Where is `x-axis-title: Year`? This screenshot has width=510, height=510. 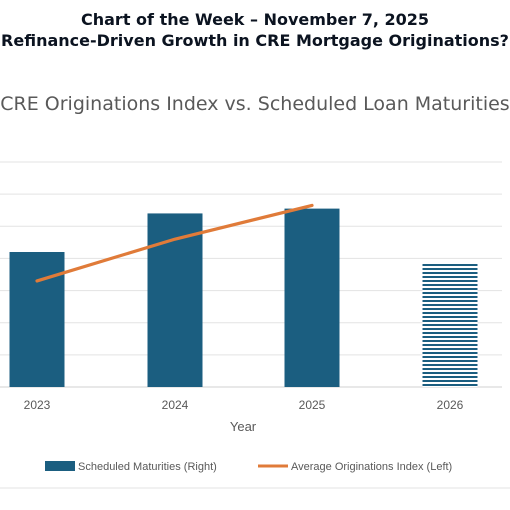 x-axis-title: Year is located at coordinates (243, 426).